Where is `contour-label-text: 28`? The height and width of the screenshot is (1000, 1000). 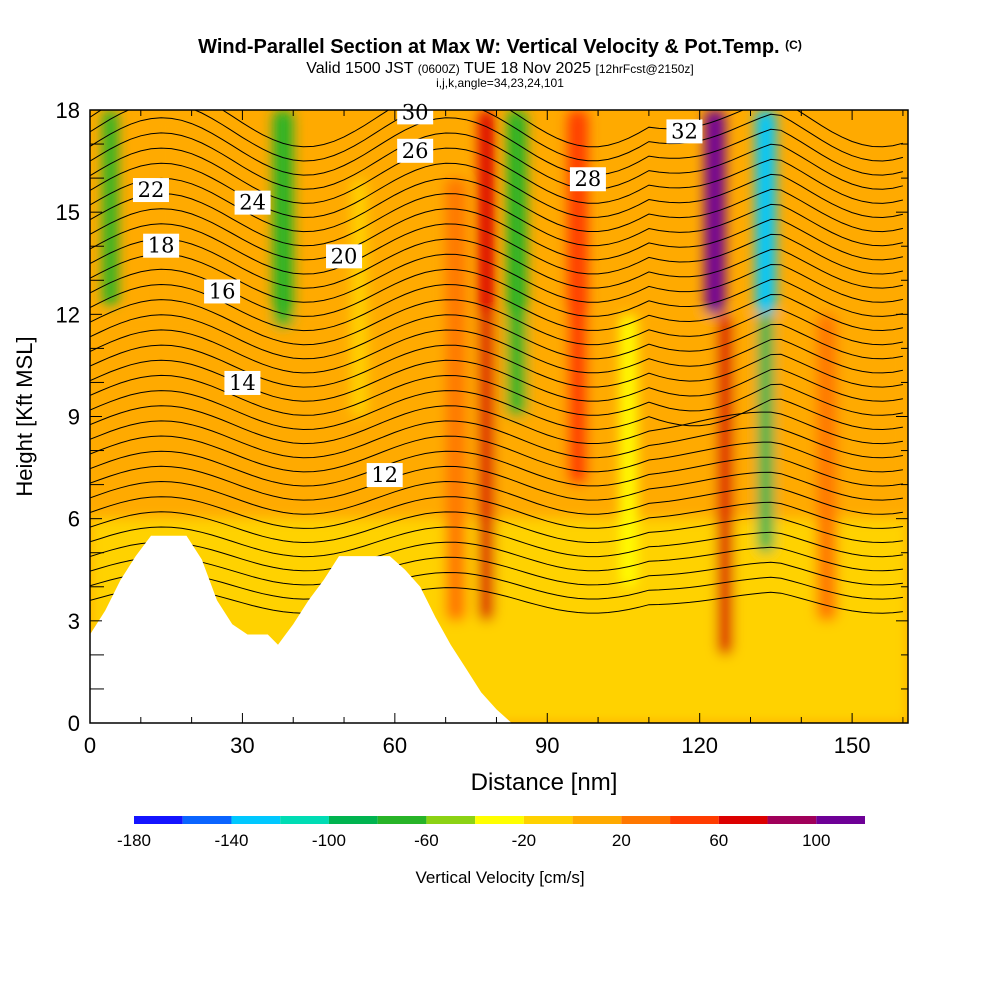
contour-label-text: 28 is located at coordinates (588, 179).